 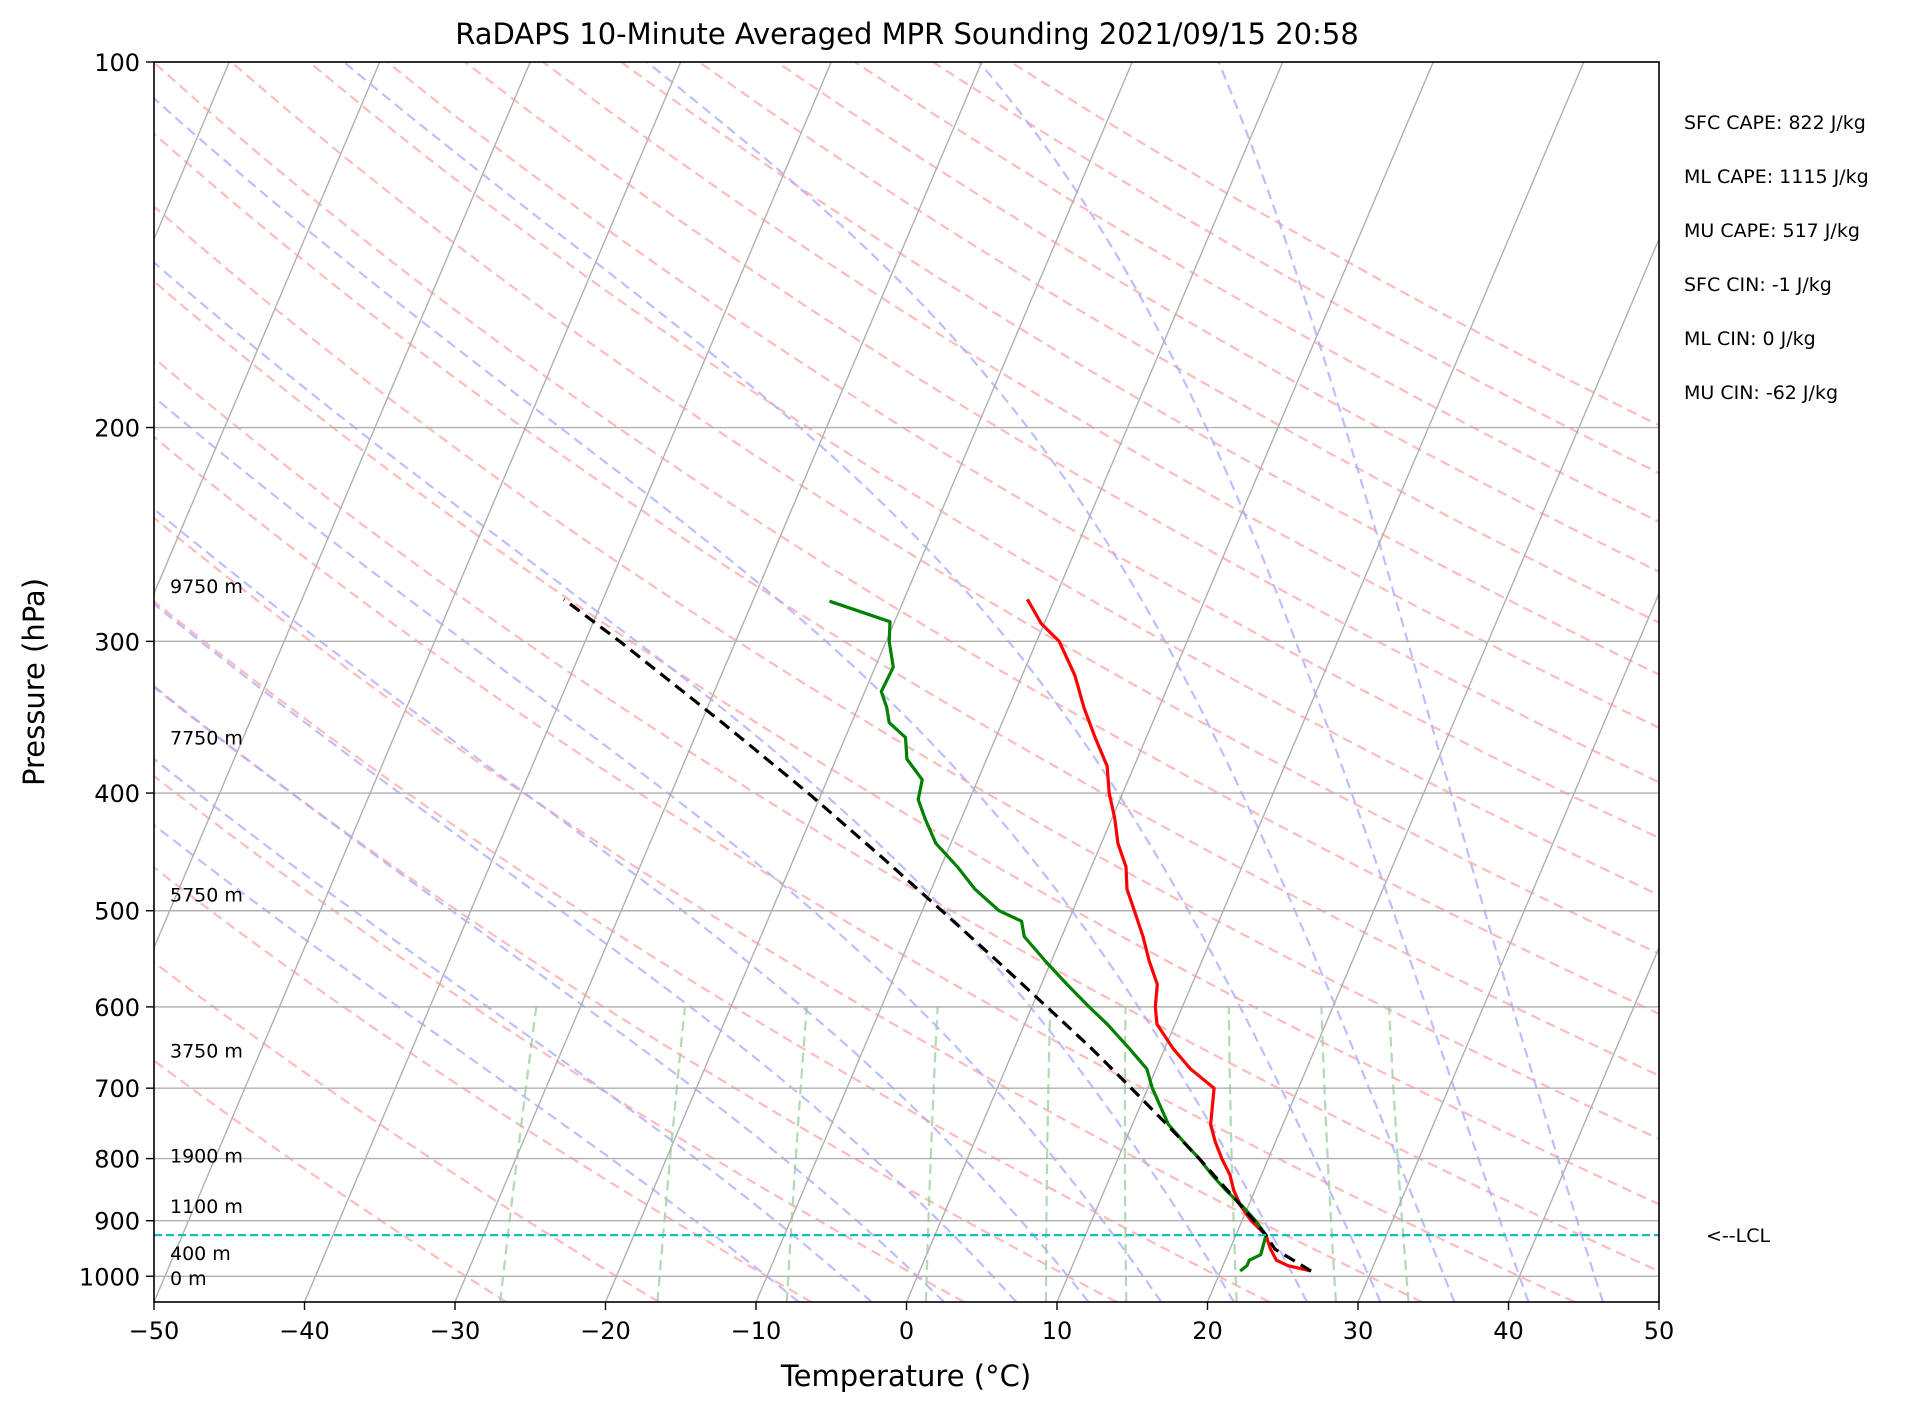 I want to click on y-tick-label: 600, so click(x=117, y=1008).